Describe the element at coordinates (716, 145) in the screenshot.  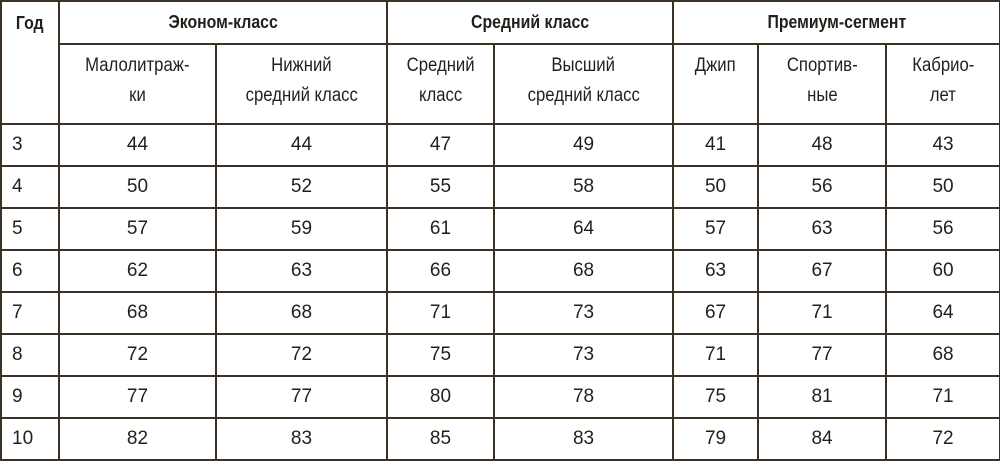
I see `value-cell: 41` at that location.